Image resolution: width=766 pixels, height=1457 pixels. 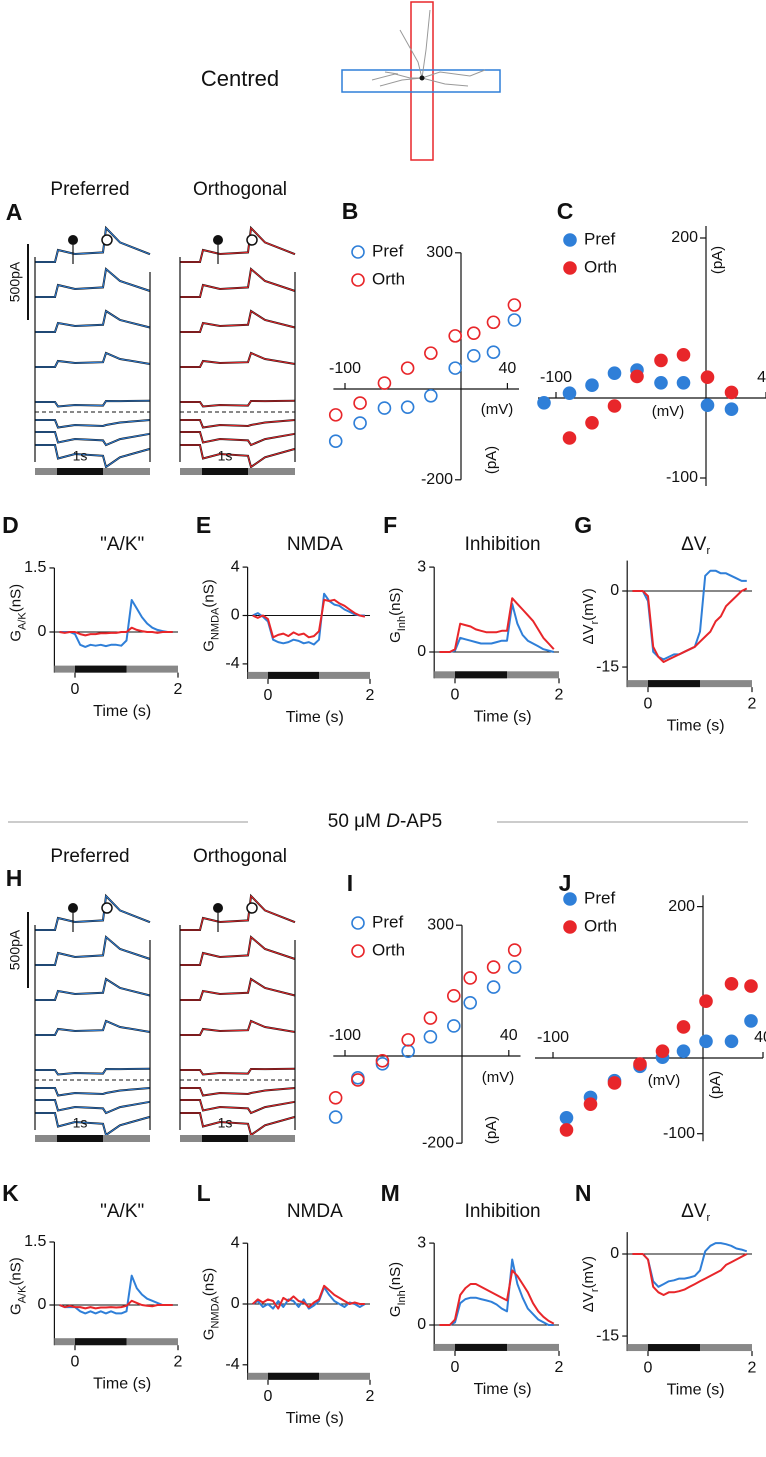 What do you see at coordinates (681, 906) in the screenshot?
I see `y-tick-label: 200` at bounding box center [681, 906].